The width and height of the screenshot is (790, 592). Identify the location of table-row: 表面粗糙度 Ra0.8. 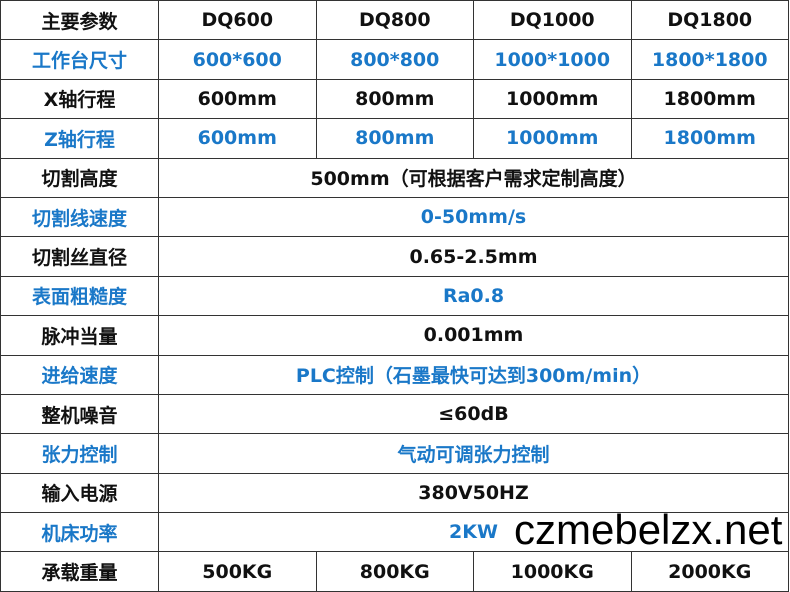
(394, 296).